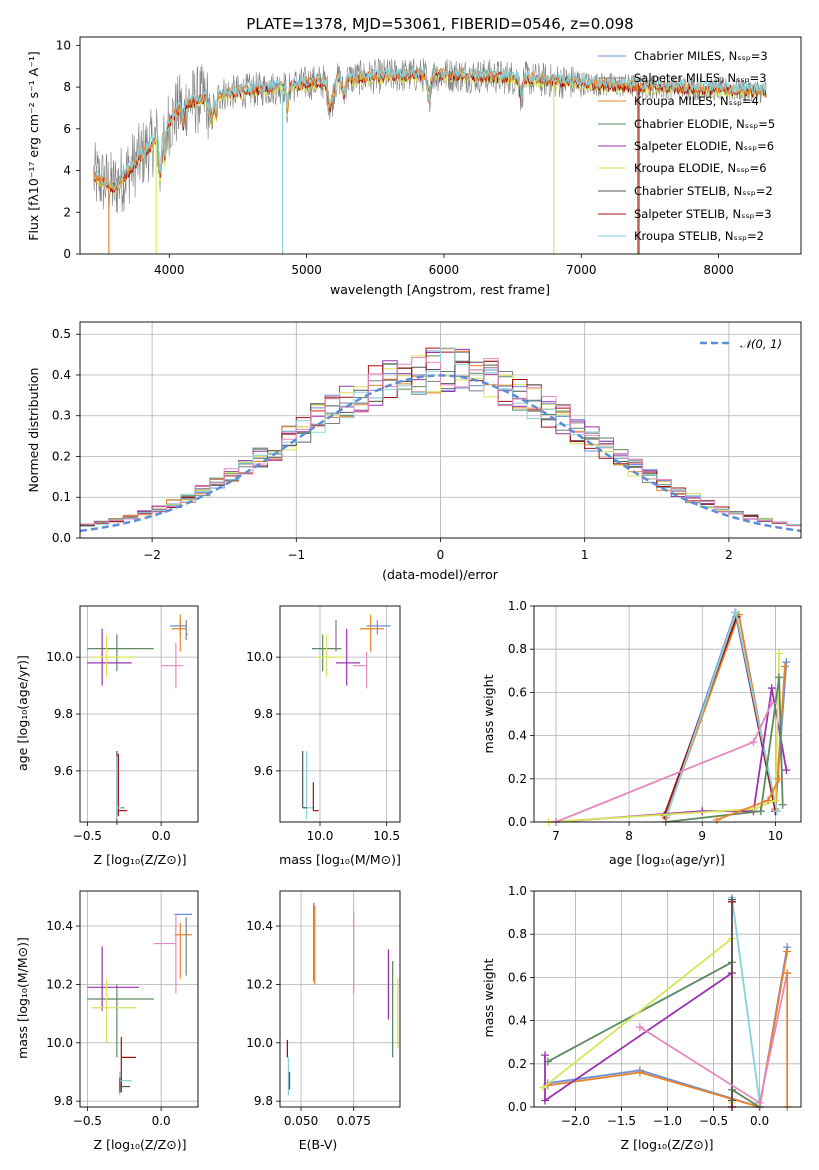 The image size is (819, 1170). What do you see at coordinates (67, 129) in the screenshot?
I see `spectrum-ytick: 6` at bounding box center [67, 129].